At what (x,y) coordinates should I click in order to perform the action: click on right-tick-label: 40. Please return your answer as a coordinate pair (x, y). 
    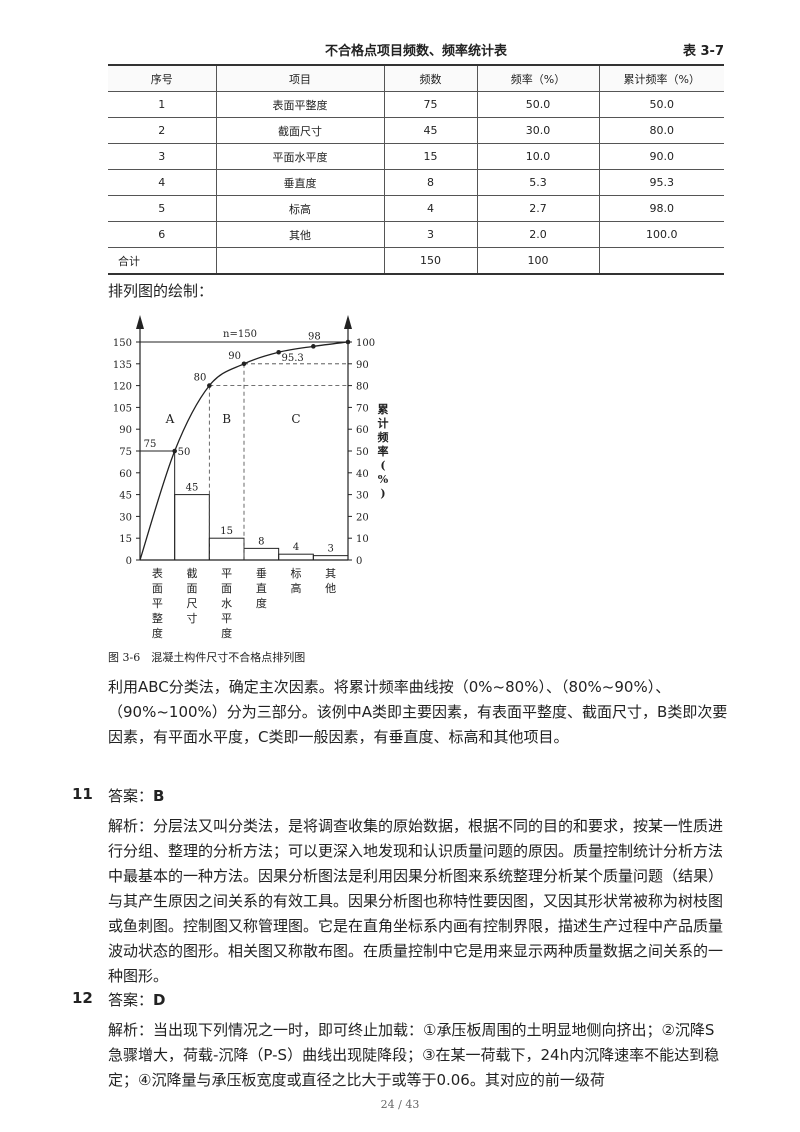
    Looking at the image, I should click on (362, 474).